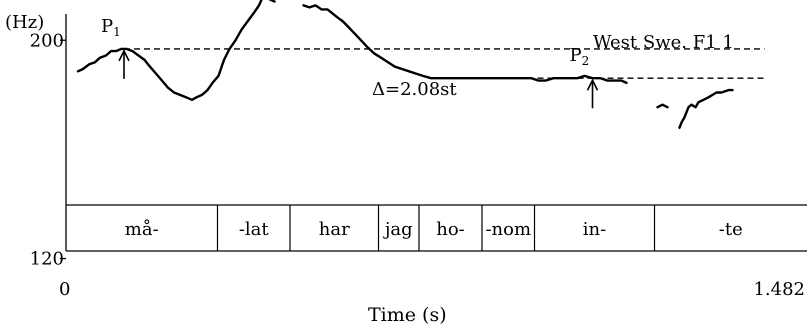 This screenshot has height=331, width=807. I want to click on syllable-label: ho-, so click(450, 229).